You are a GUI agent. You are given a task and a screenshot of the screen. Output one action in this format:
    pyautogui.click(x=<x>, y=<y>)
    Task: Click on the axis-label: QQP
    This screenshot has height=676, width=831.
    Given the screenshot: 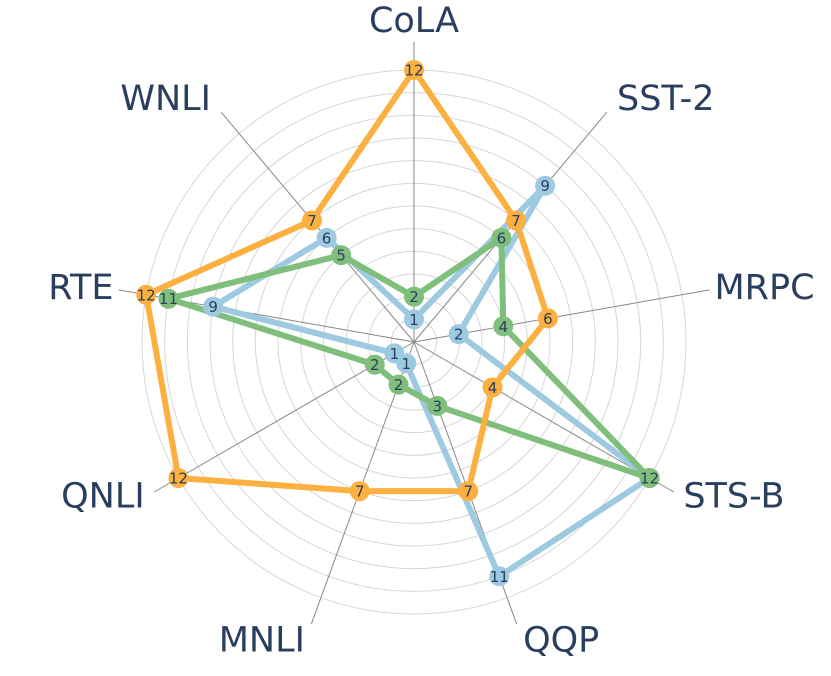 What is the action you would take?
    pyautogui.click(x=561, y=641)
    